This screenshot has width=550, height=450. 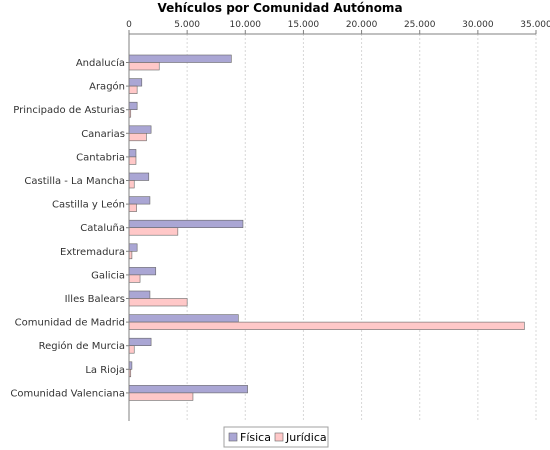 What do you see at coordinates (306, 437) in the screenshot?
I see `legend-label: Jurídica` at bounding box center [306, 437].